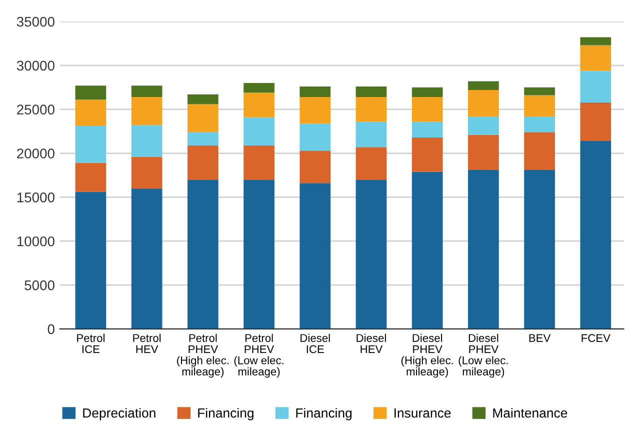  What do you see at coordinates (35, 65) in the screenshot?
I see `y-tick-label: 30000` at bounding box center [35, 65].